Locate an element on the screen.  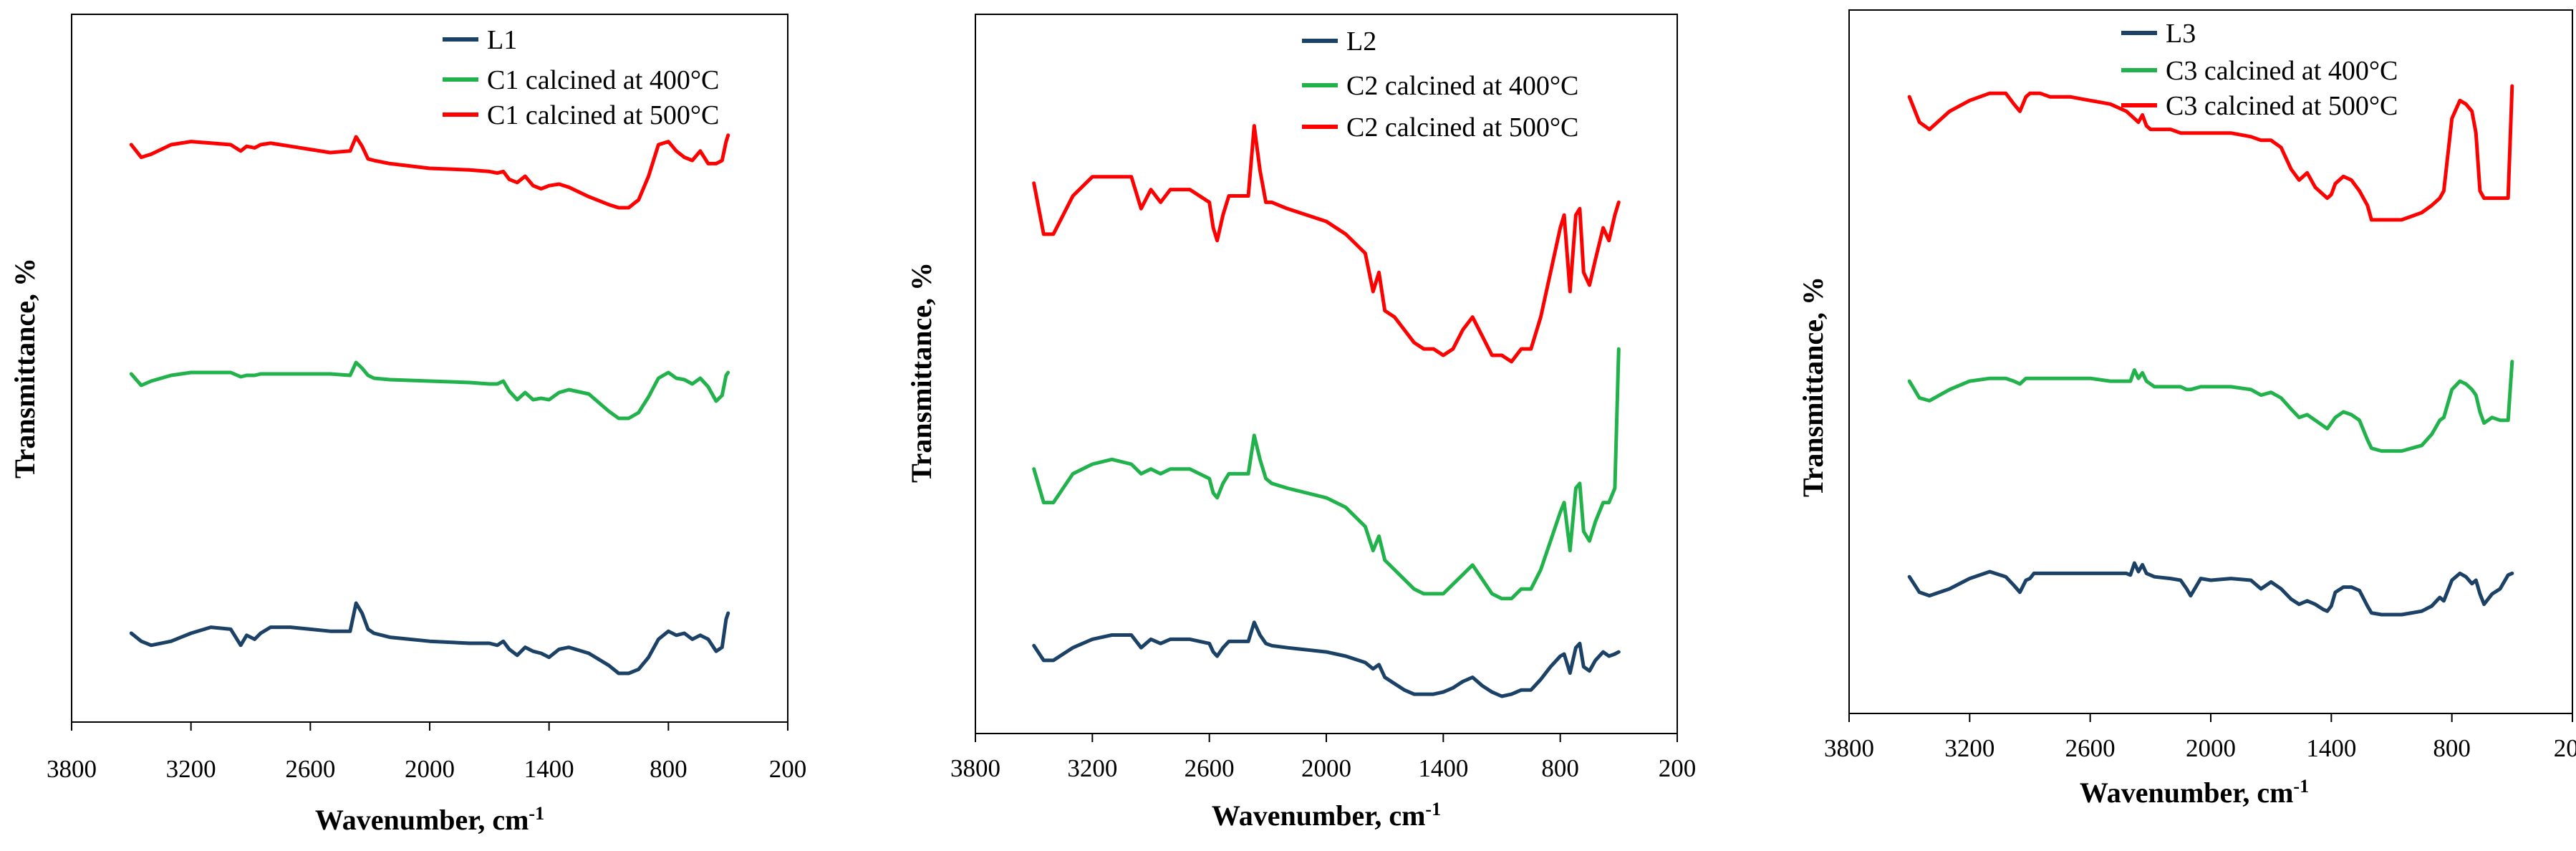
legend-label-L1: L1 is located at coordinates (502, 40).